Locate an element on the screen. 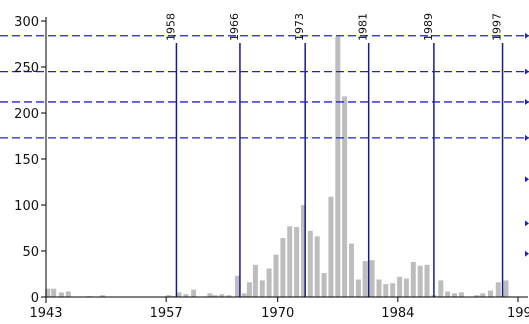 The image size is (529, 324). y-tick-label: 250 is located at coordinates (26, 68).